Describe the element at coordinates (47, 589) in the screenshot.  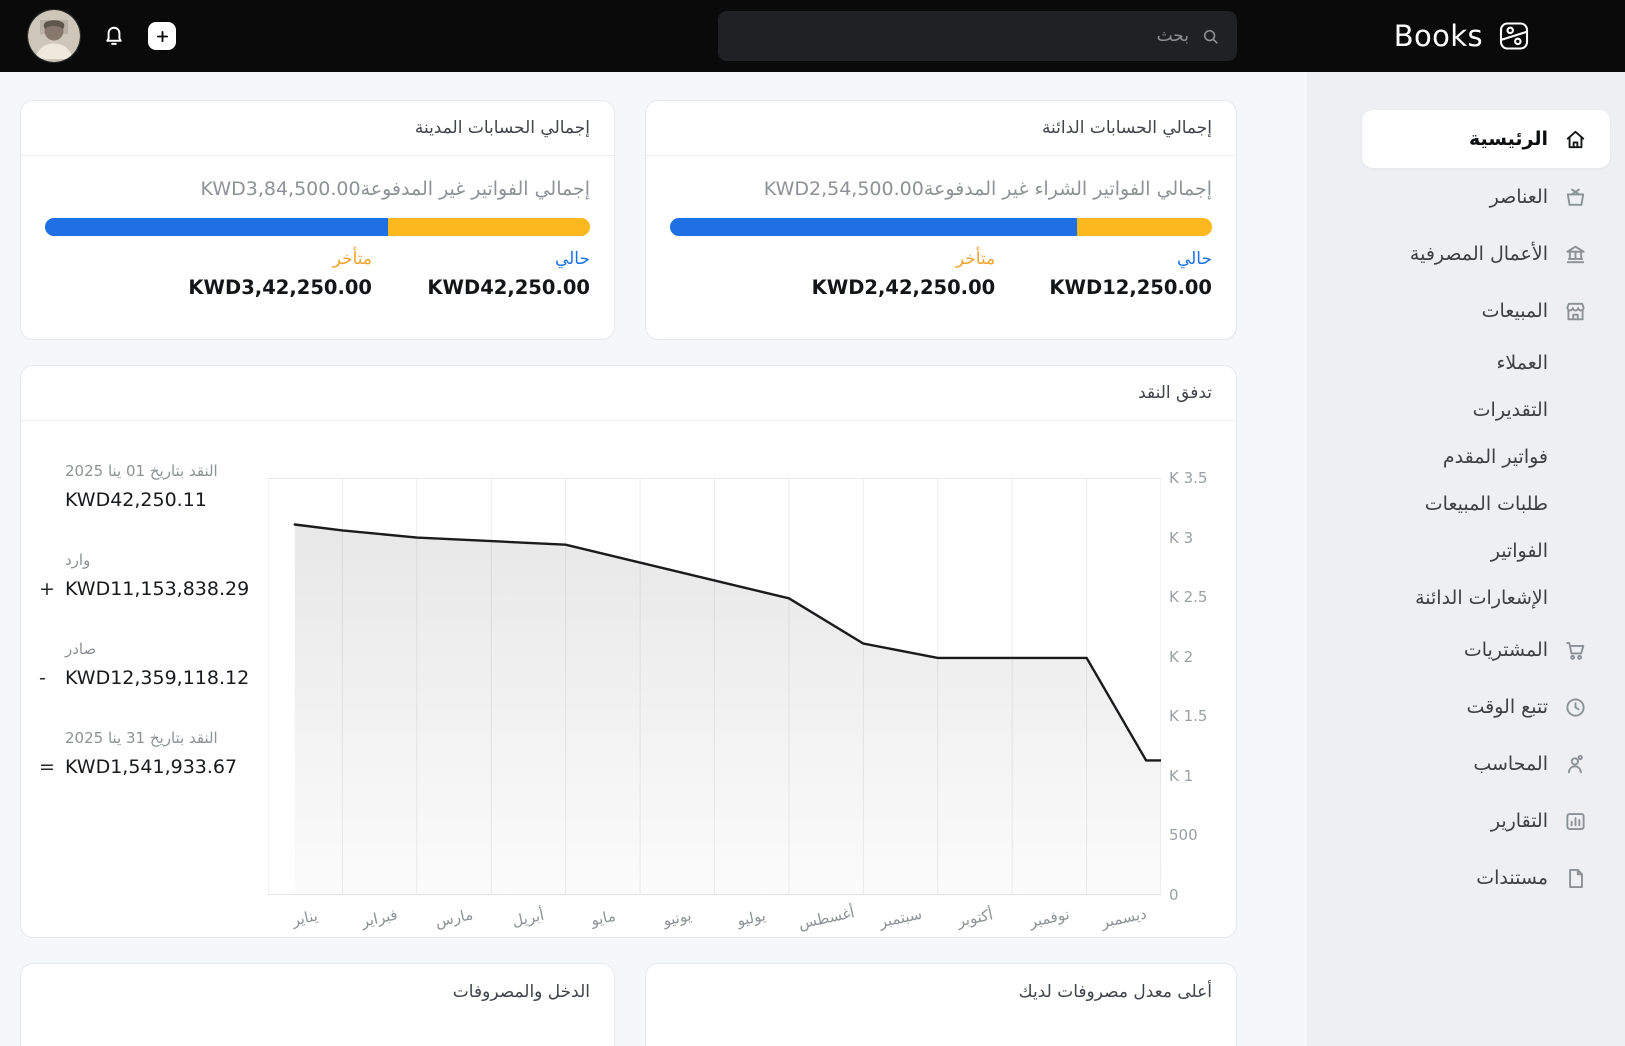
I see `stat-operator: +` at that location.